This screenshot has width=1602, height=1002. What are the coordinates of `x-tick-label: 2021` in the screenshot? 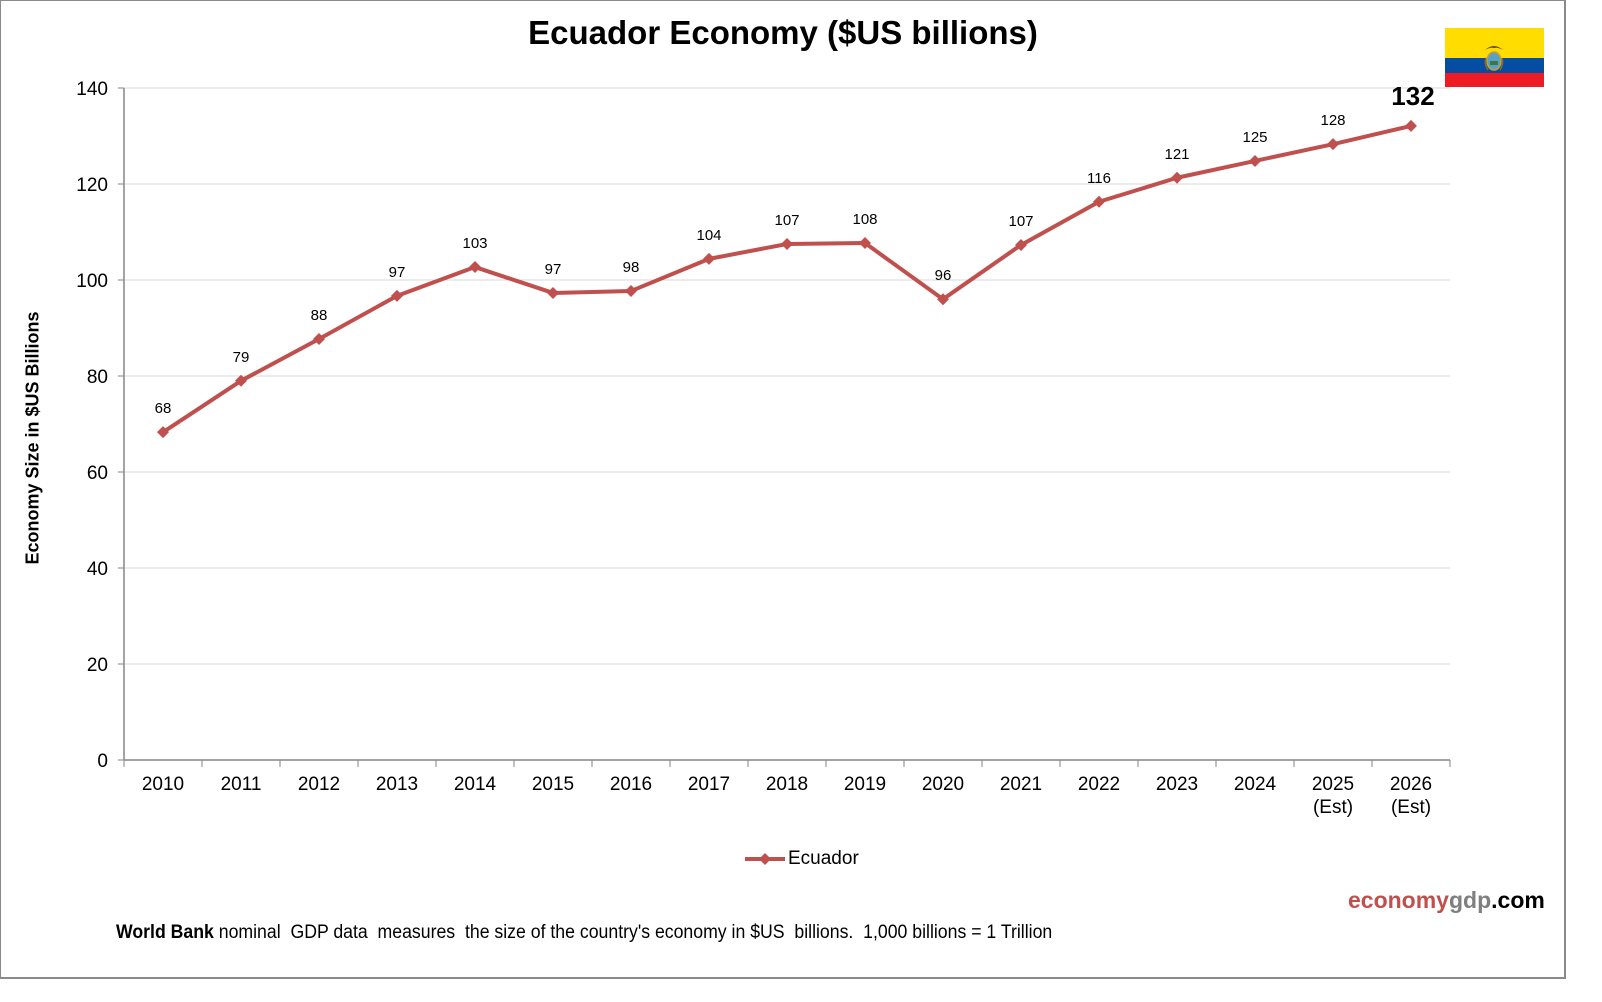 It's located at (1021, 784).